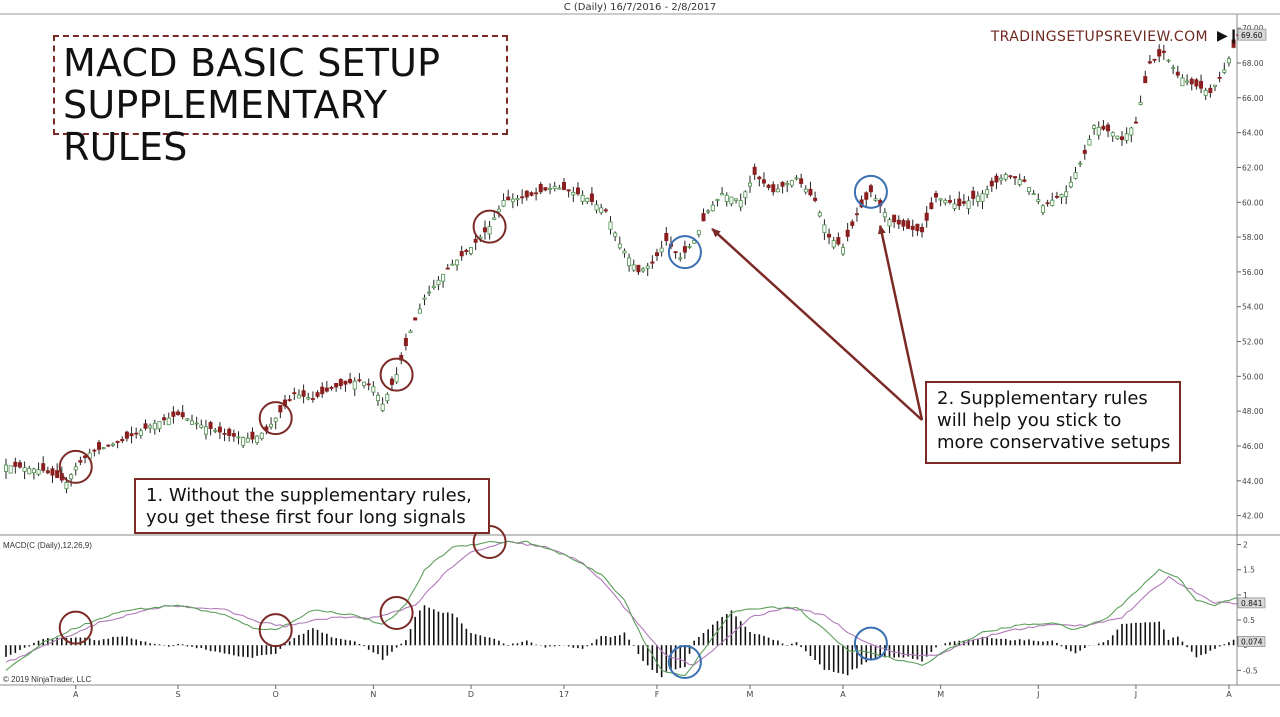  I want to click on note2-line1: 2. Supplementary rules, so click(1042, 398).